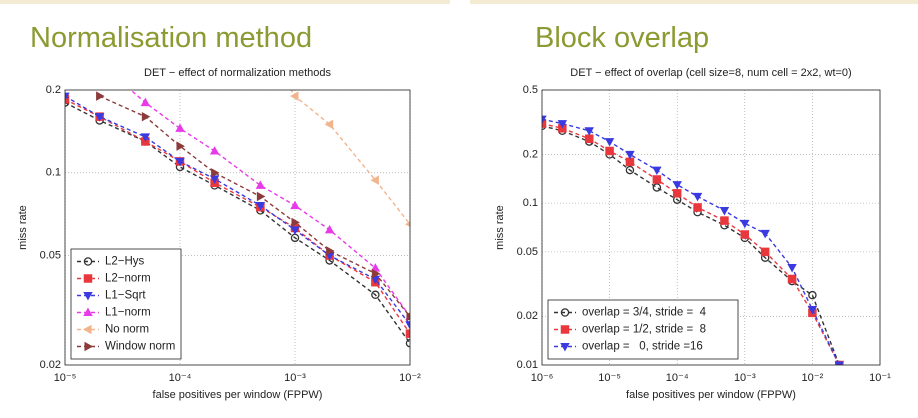 This screenshot has height=418, width=918. What do you see at coordinates (880, 378) in the screenshot?
I see `x-tick-label: 10⁻¹` at bounding box center [880, 378].